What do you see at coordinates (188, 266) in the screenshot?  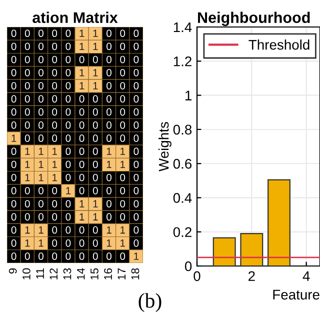 I see `y-tick-label: 0` at bounding box center [188, 266].